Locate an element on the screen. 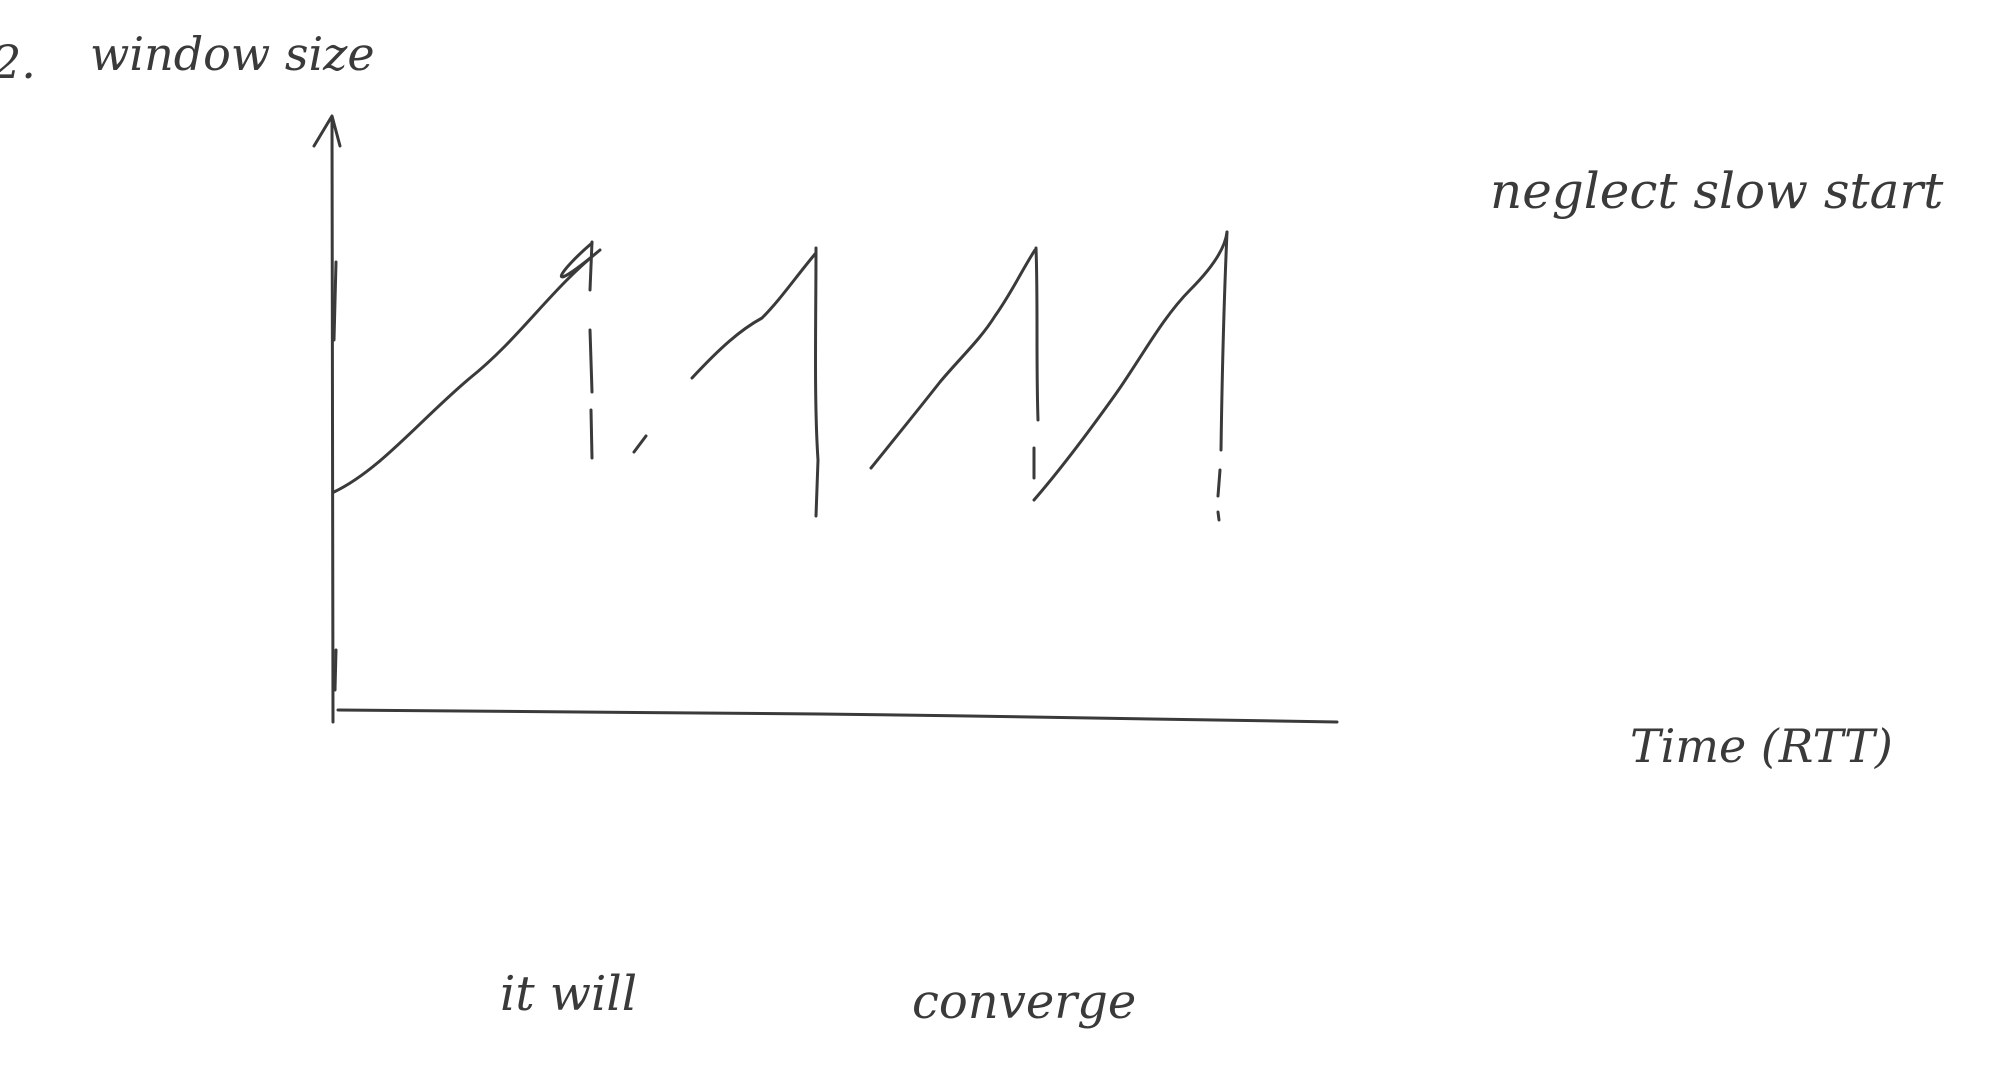  conclusion-part-1: it will is located at coordinates (568, 994).